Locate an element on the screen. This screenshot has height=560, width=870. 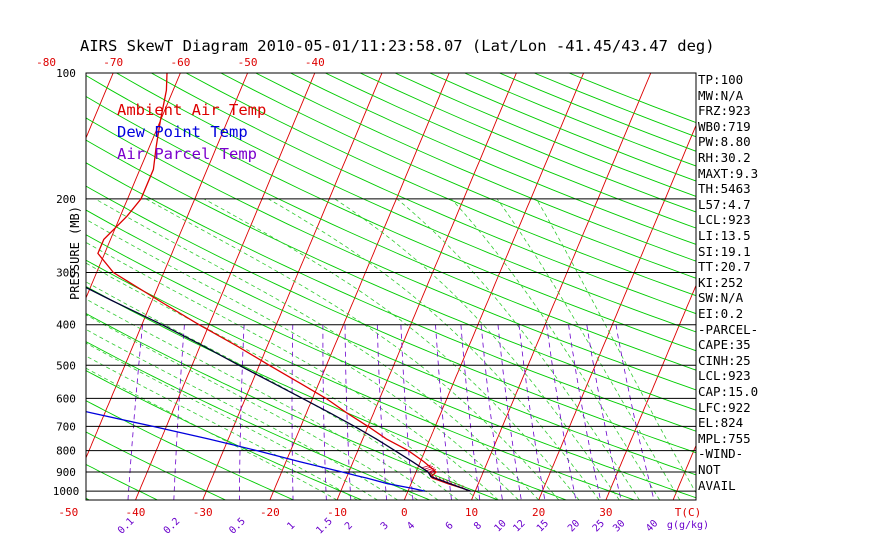
stability-index-item: TP:100 is located at coordinates (721, 79).